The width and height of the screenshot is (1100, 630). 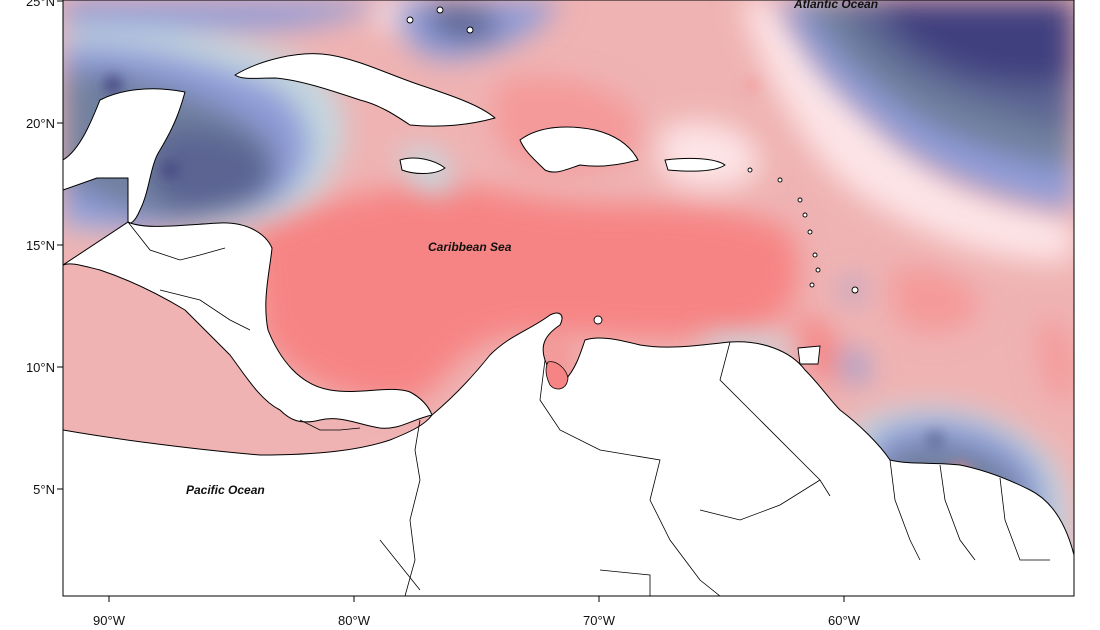 I want to click on longitude-axis: 90°W 80°W 70°W 60°W, so click(x=477, y=612).